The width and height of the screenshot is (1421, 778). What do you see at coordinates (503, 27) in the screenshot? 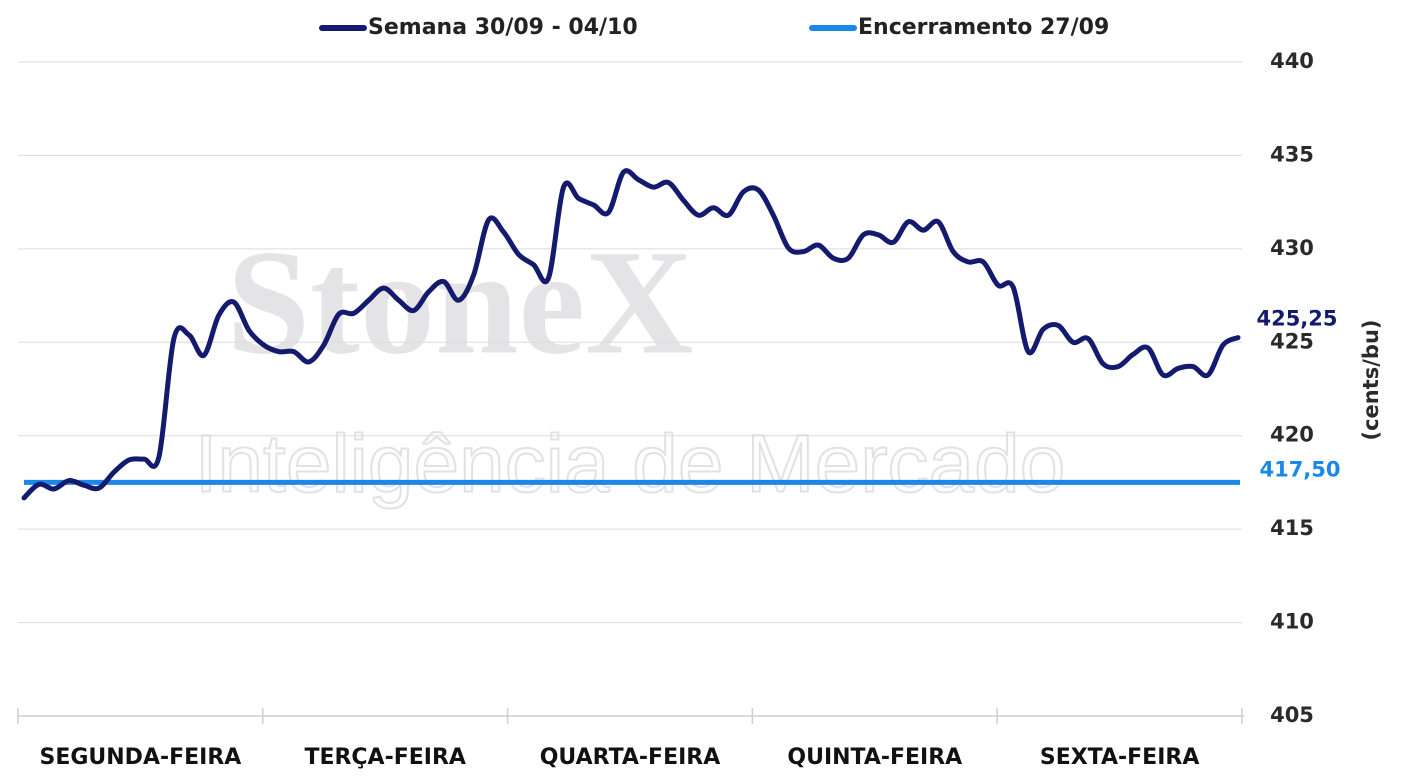
I see `legend-label: Semana 30/09 - 04/10` at bounding box center [503, 27].